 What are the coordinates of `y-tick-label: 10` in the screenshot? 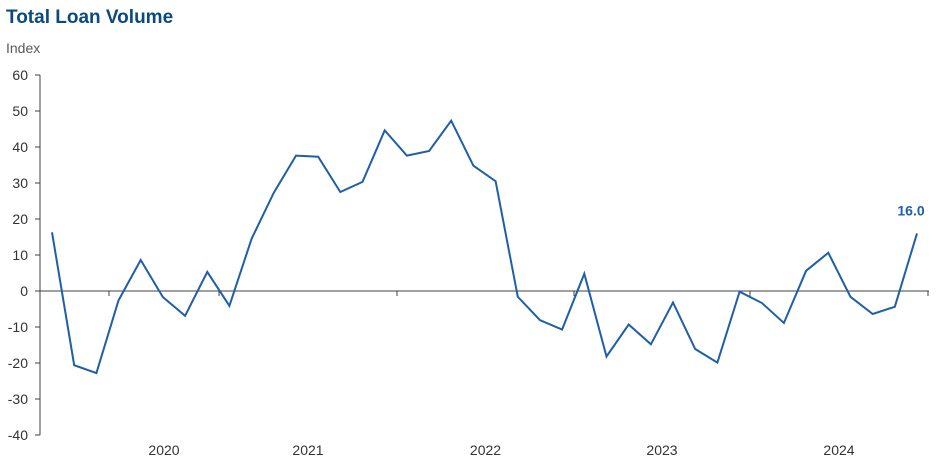 It's located at (20, 255).